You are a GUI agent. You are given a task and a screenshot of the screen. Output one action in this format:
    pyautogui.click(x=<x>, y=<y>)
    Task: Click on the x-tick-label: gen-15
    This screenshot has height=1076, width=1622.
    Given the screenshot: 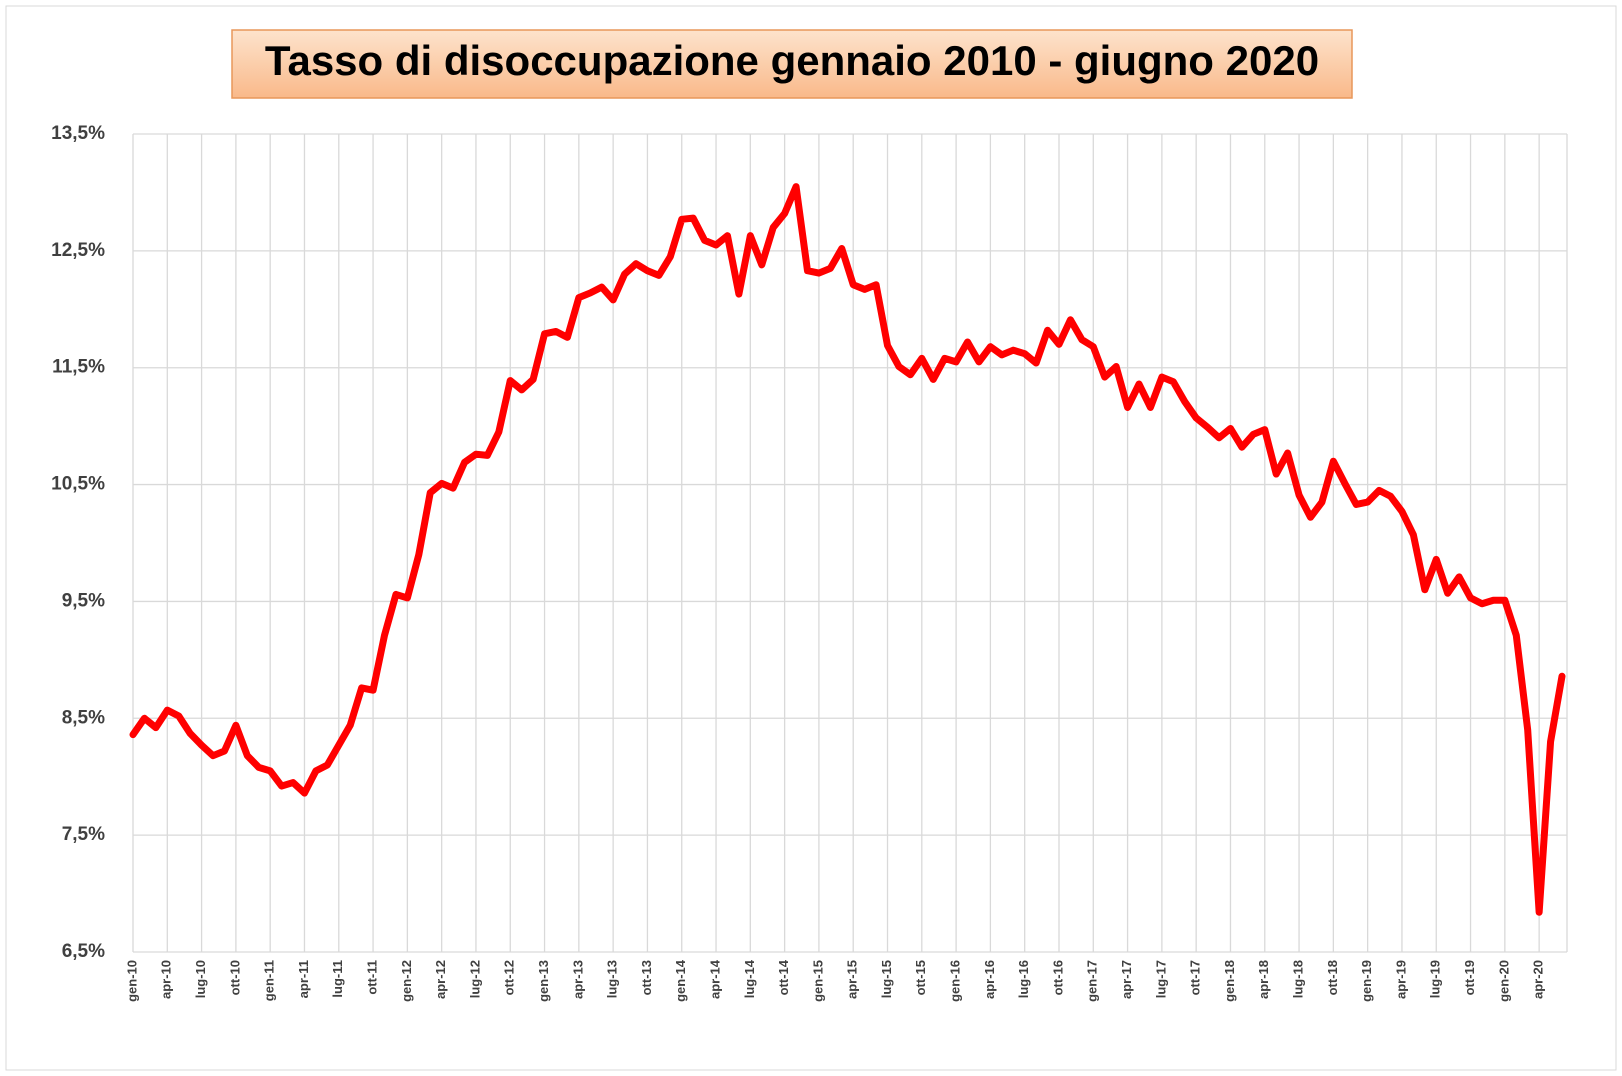 What is the action you would take?
    pyautogui.click(x=817, y=981)
    